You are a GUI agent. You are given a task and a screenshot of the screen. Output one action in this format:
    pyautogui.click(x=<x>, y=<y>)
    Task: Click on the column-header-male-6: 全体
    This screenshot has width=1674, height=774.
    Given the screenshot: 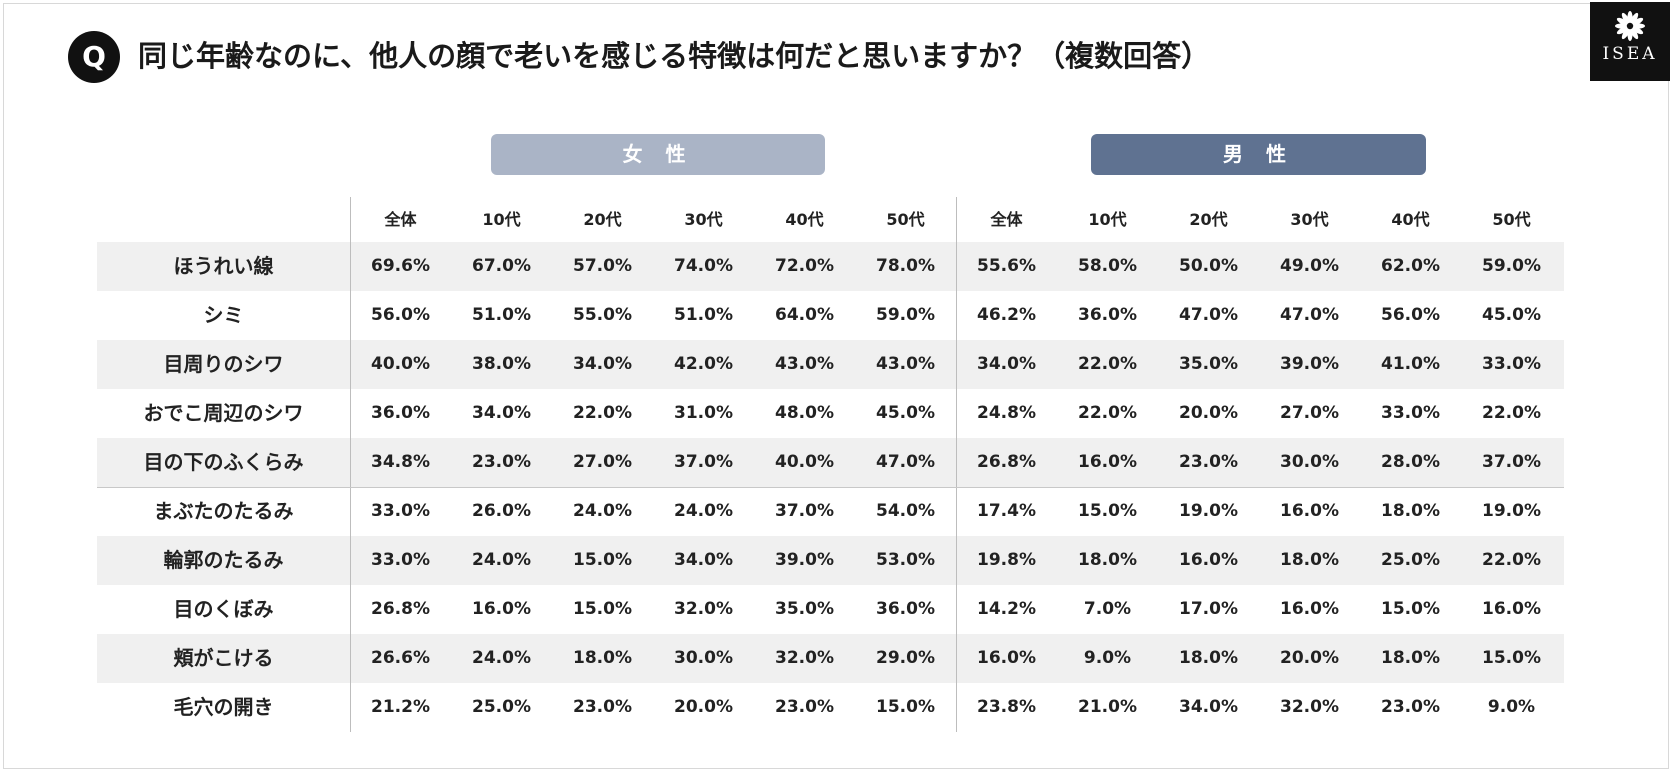 What is the action you would take?
    pyautogui.click(x=1006, y=219)
    